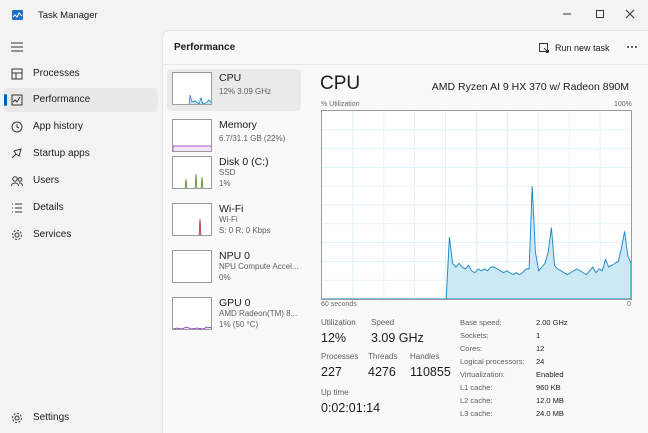 This screenshot has width=648, height=433. Describe the element at coordinates (56, 73) in the screenshot. I see `nav-label-processes: Processes` at that location.